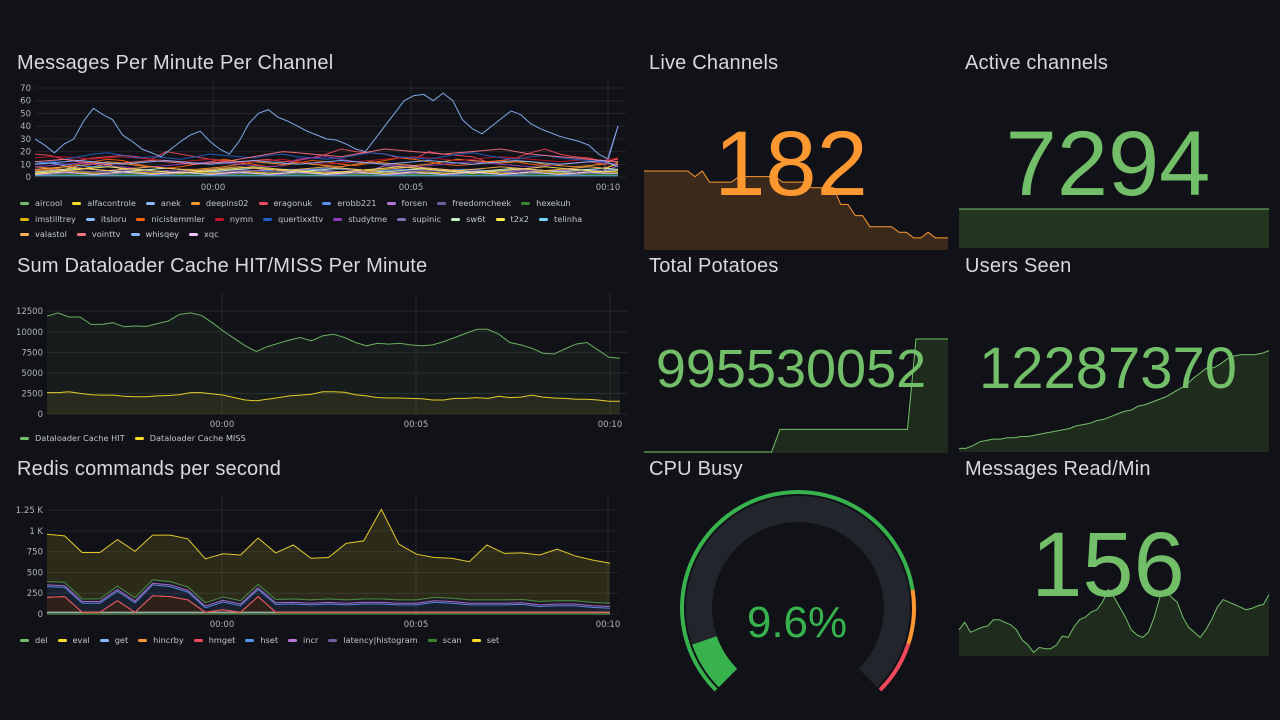 This screenshot has width=1280, height=720. I want to click on legend-item: get, so click(113, 641).